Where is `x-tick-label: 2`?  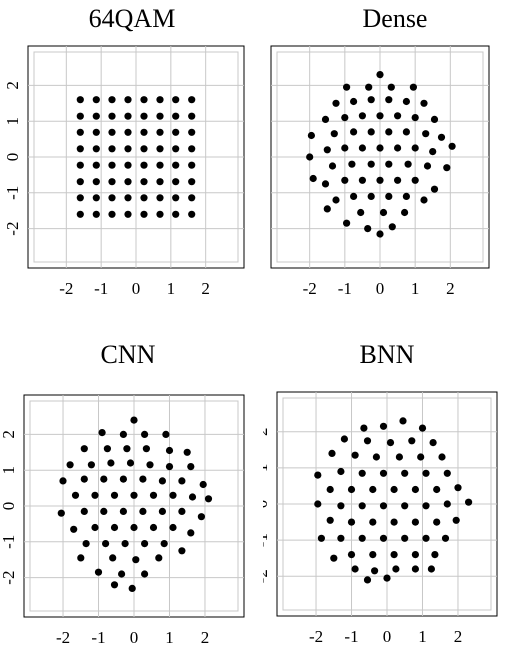 x-tick-label: 2 is located at coordinates (205, 636).